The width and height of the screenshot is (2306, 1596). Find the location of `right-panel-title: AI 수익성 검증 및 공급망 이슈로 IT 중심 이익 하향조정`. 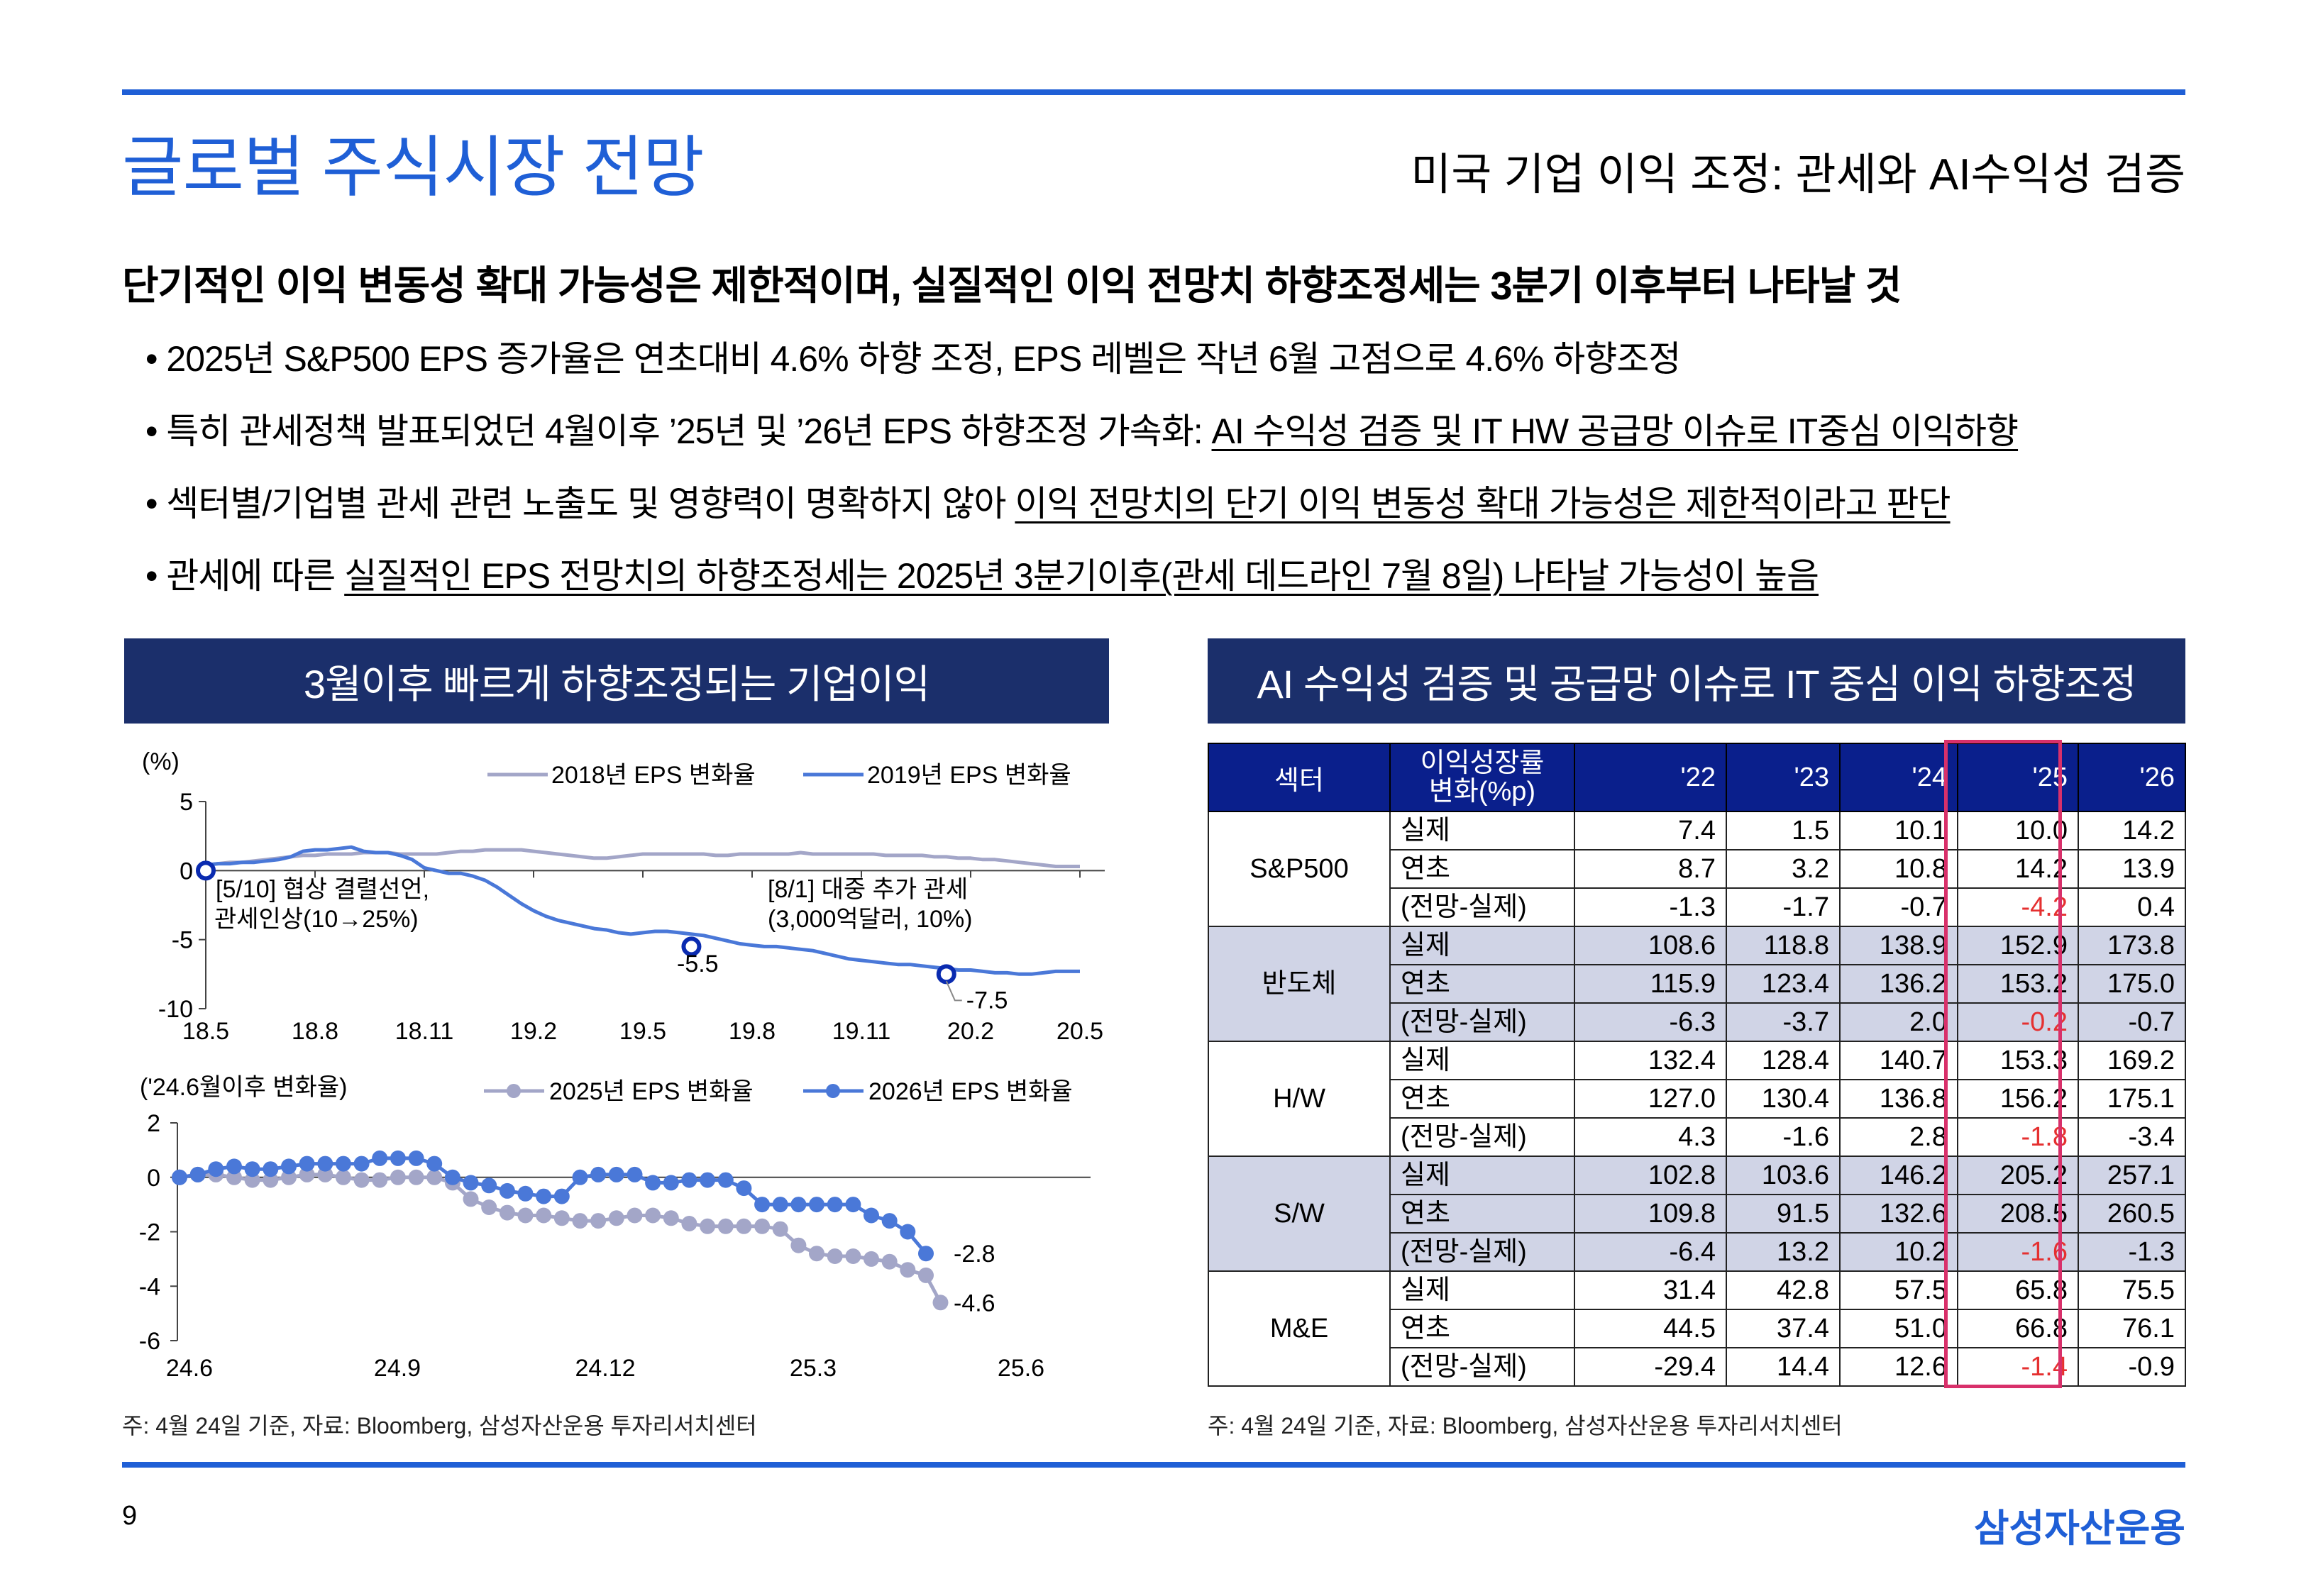

right-panel-title: AI 수익성 검증 및 공급망 이슈로 IT 중심 이익 하향조정 is located at coordinates (1696, 681).